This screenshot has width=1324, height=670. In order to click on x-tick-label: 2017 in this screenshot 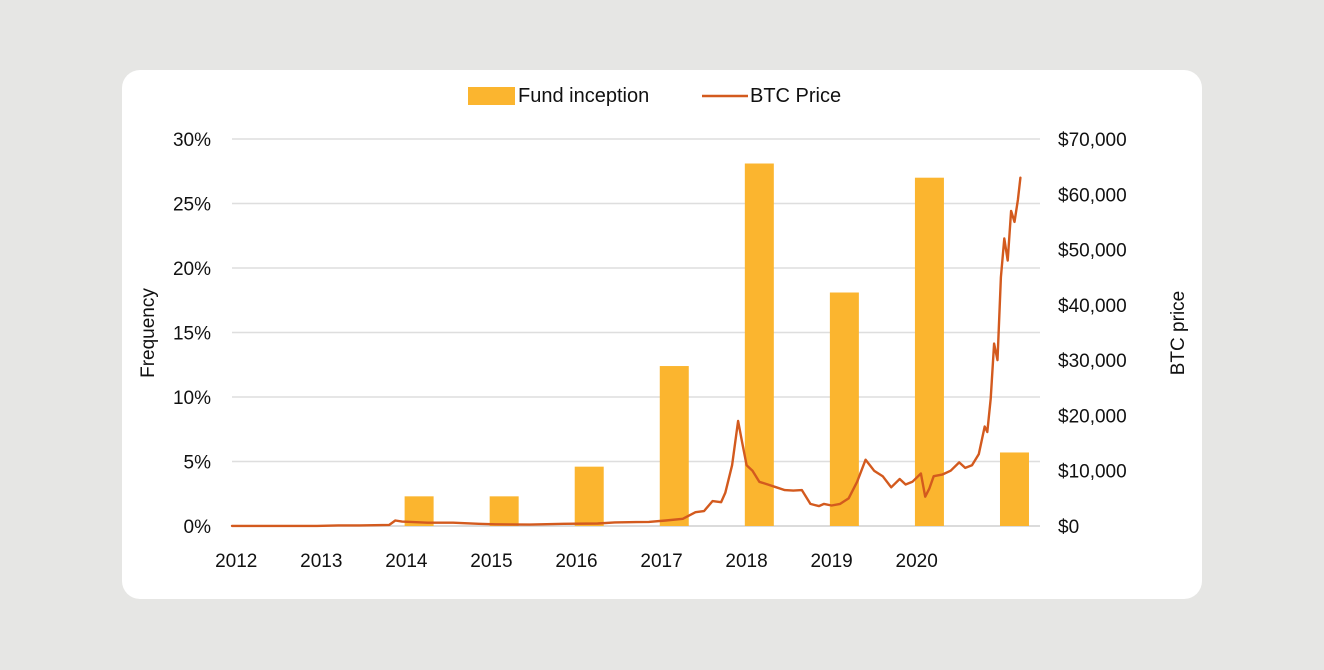, I will do `click(661, 561)`.